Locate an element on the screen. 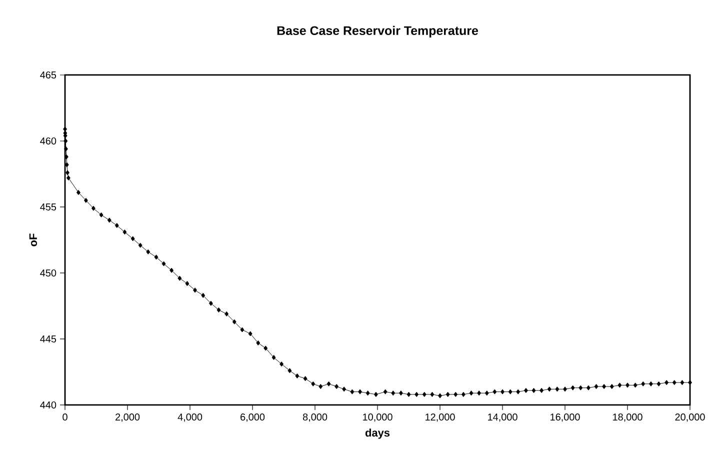 This screenshot has height=472, width=713. y-tick-label: 445 is located at coordinates (48, 339).